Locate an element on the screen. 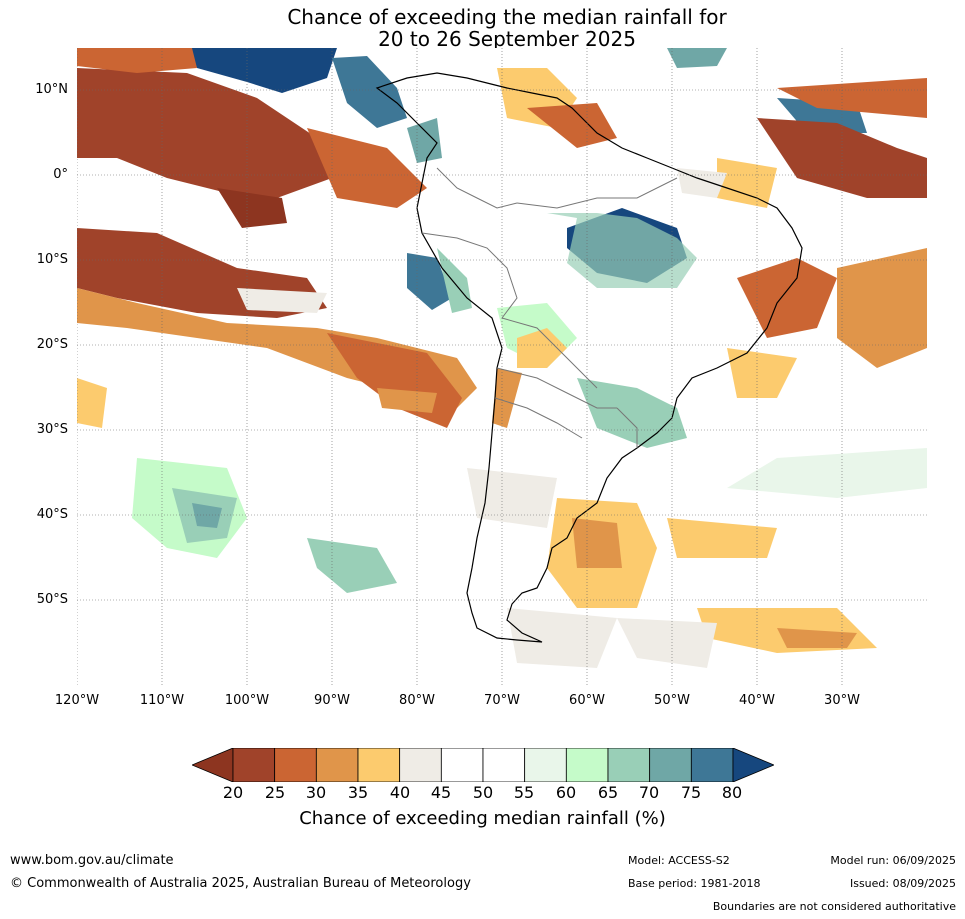  website-link: www.bom.gov.au/climate is located at coordinates (92, 860).